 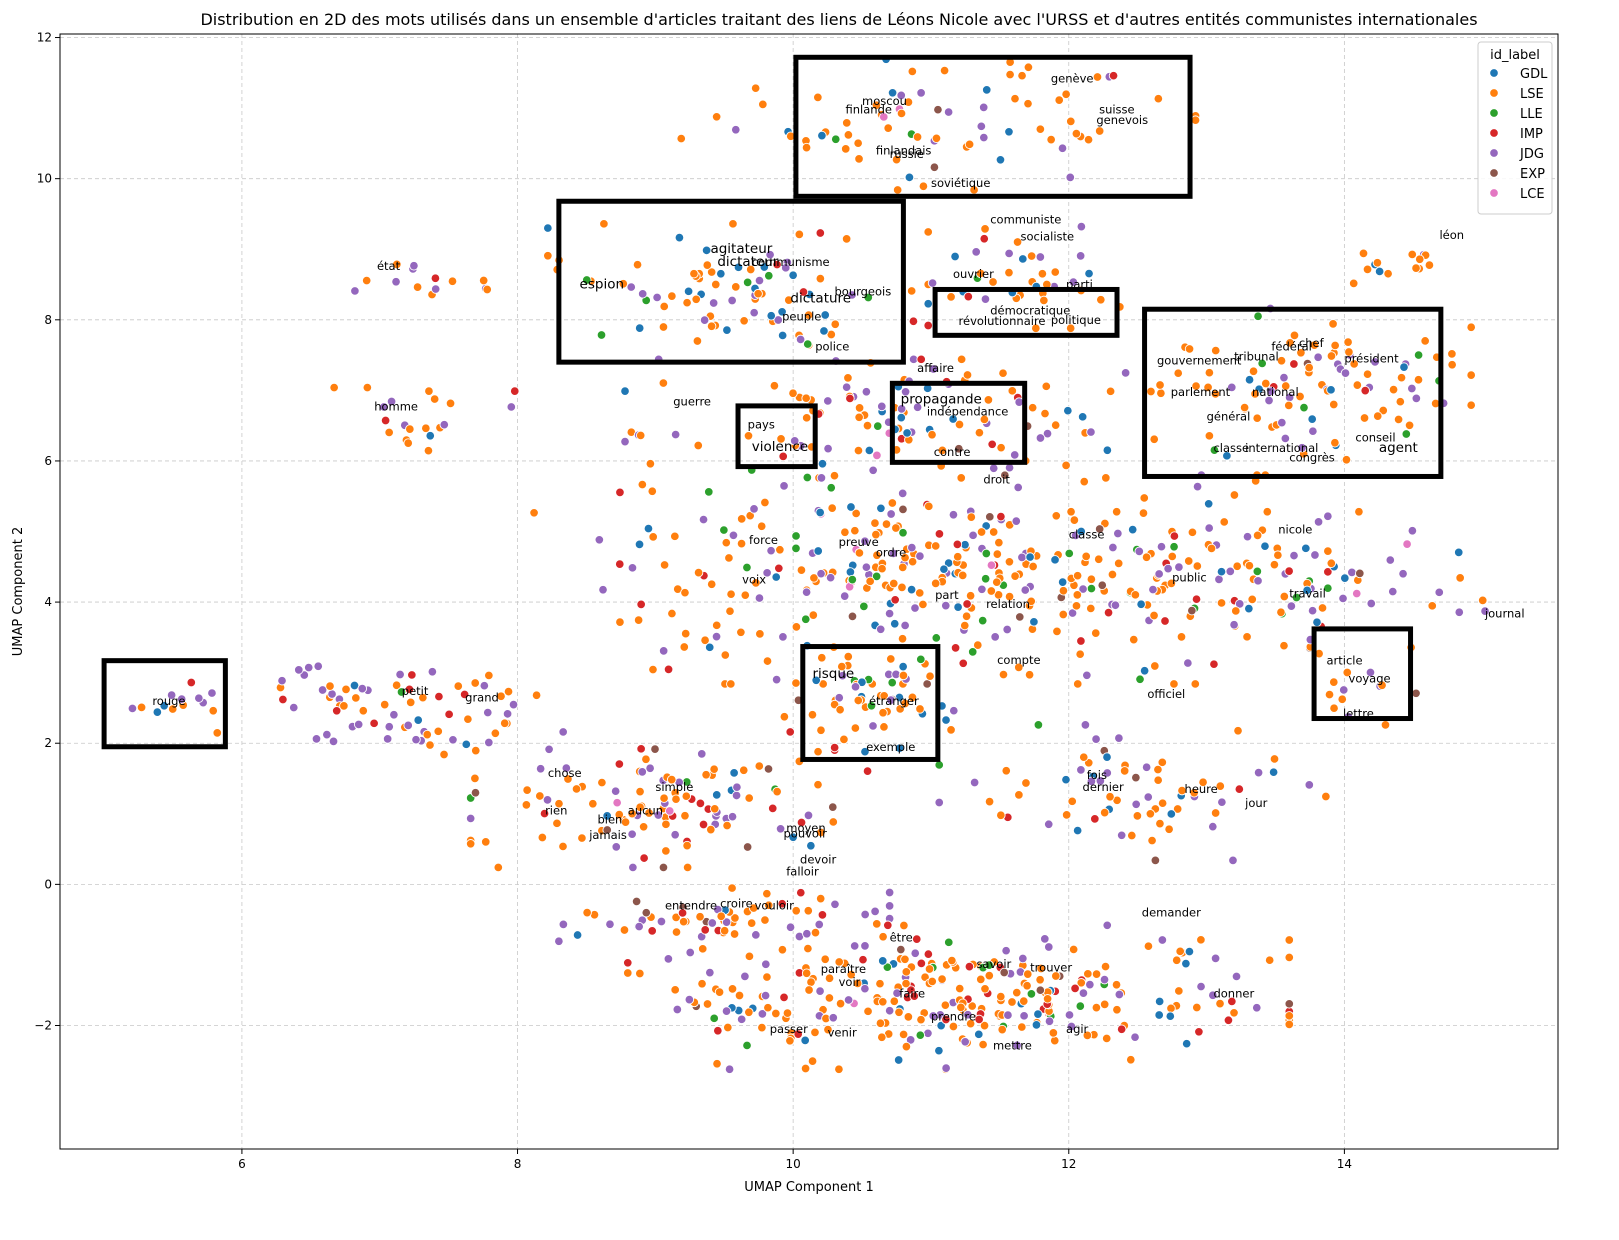 I want to click on word-label: tribunal, so click(x=1256, y=357).